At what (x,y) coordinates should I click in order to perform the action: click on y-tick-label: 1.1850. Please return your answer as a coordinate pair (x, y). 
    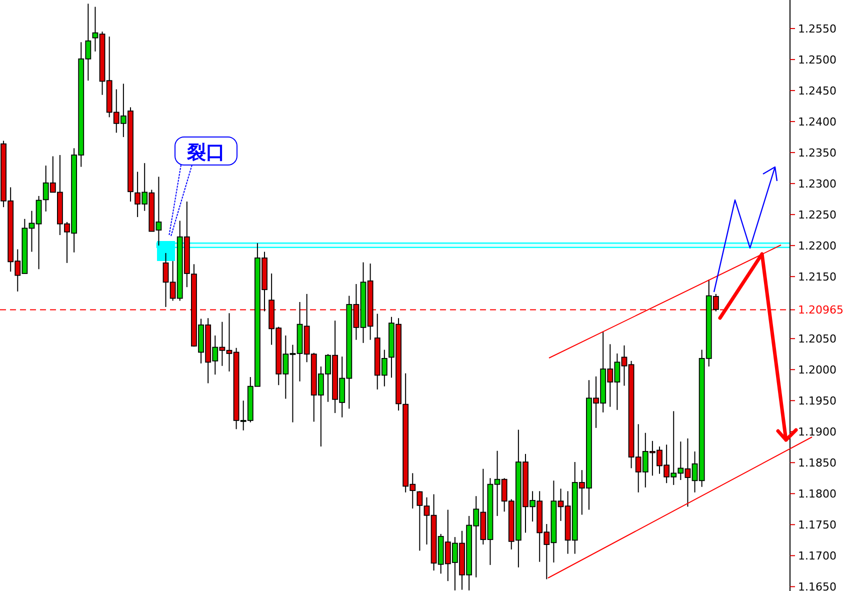
    Looking at the image, I should click on (817, 463).